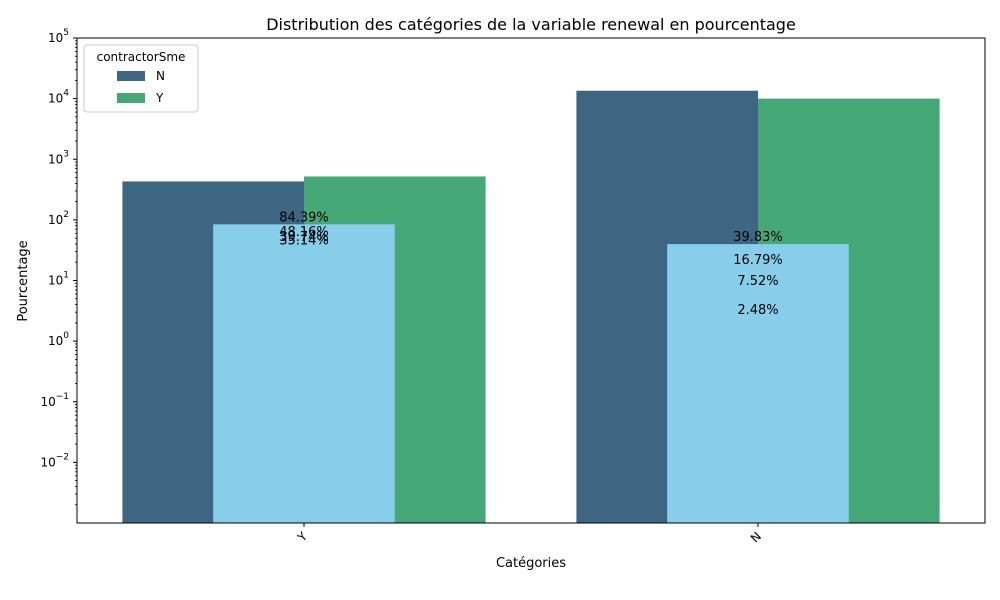  Describe the element at coordinates (302, 537) in the screenshot. I see `x-tick-label: Y` at that location.